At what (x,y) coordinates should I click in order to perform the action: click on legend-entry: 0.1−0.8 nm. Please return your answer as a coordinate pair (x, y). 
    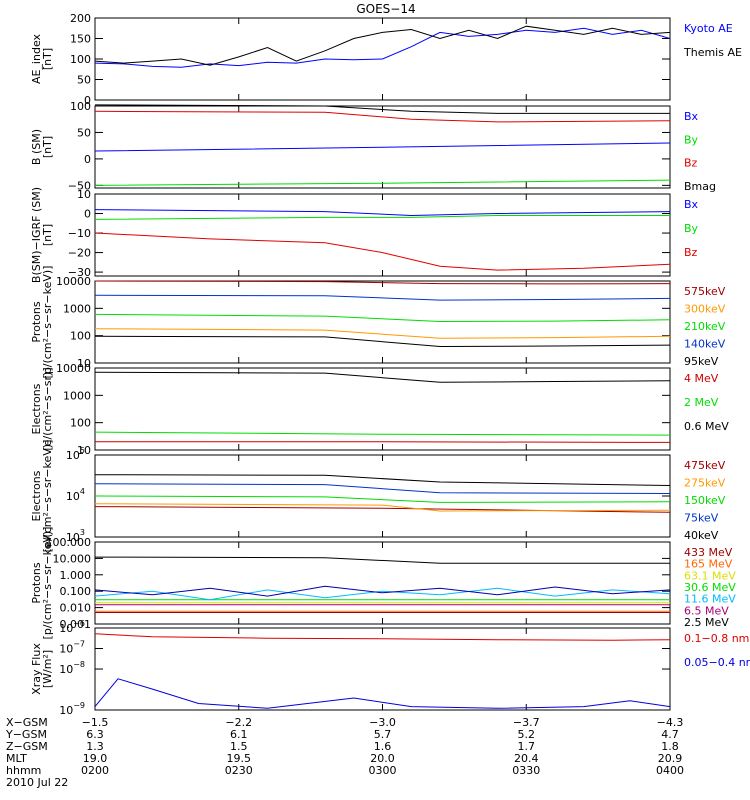
    Looking at the image, I should click on (716, 638).